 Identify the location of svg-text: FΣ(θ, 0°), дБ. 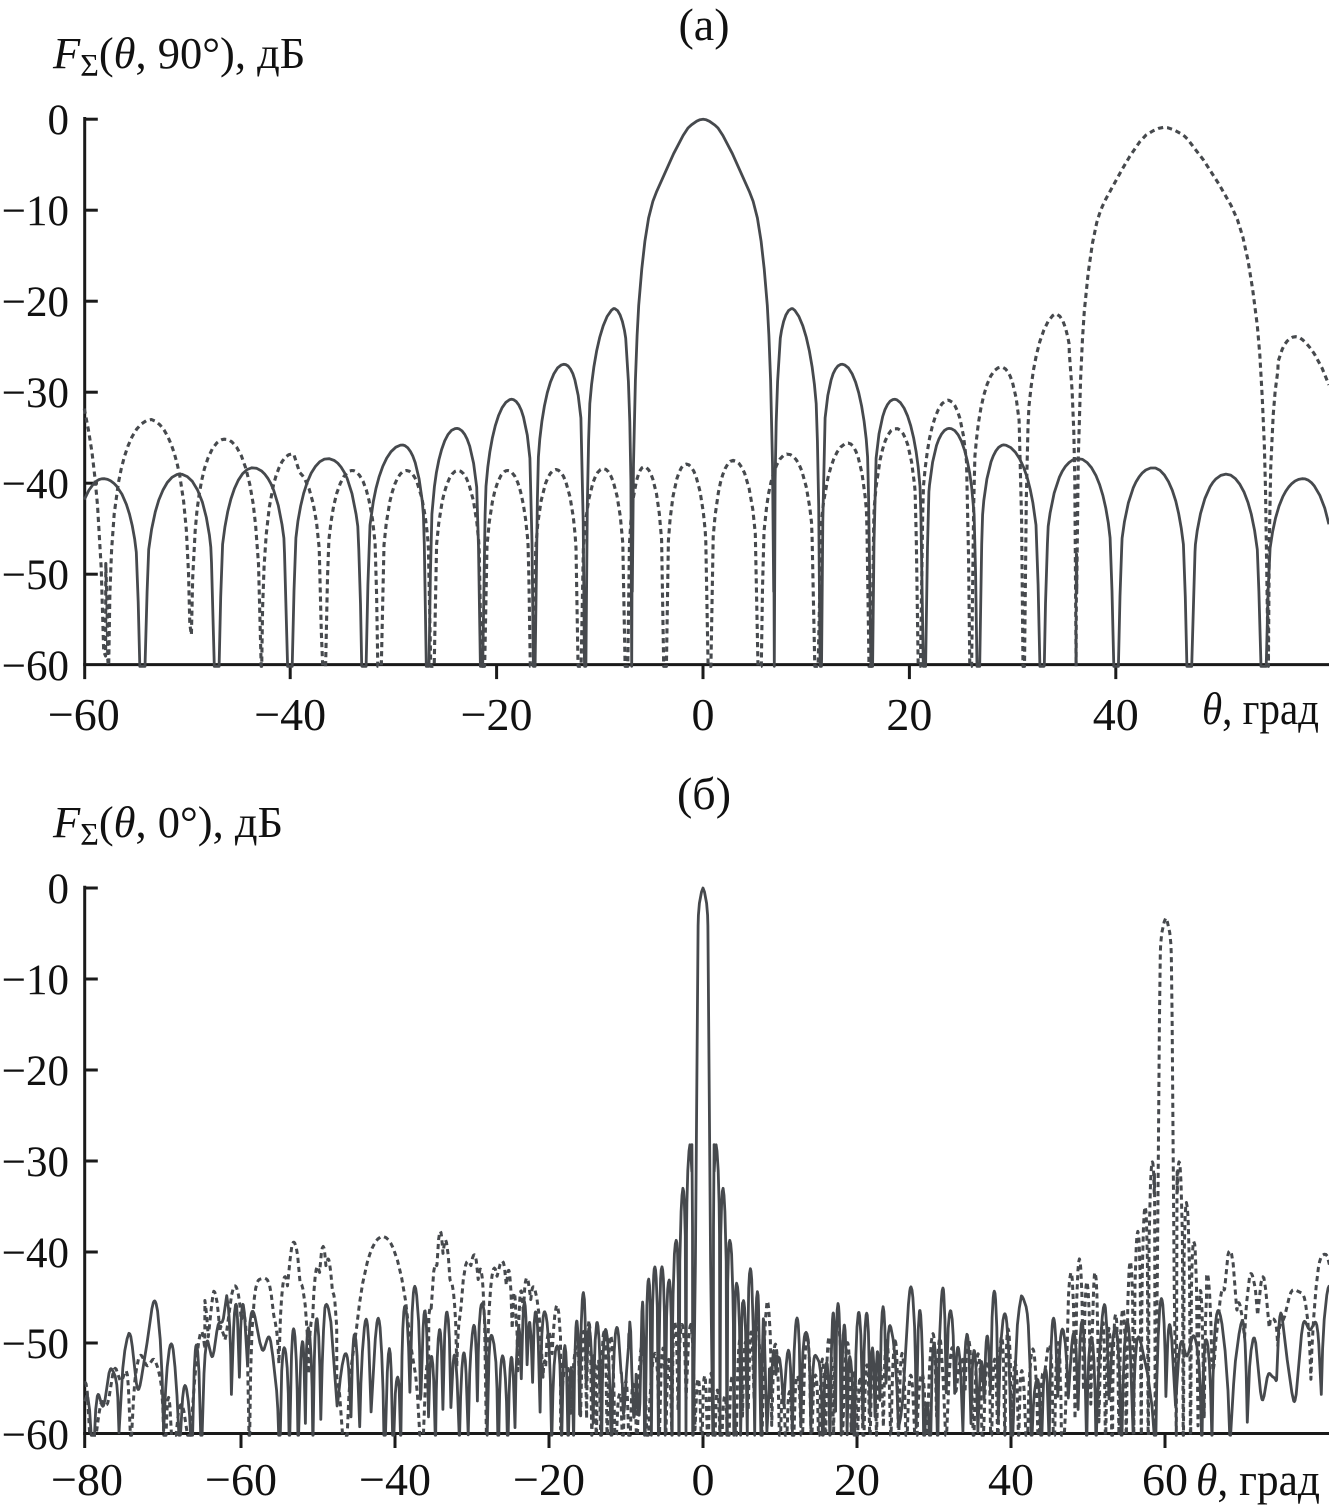
(167, 824).